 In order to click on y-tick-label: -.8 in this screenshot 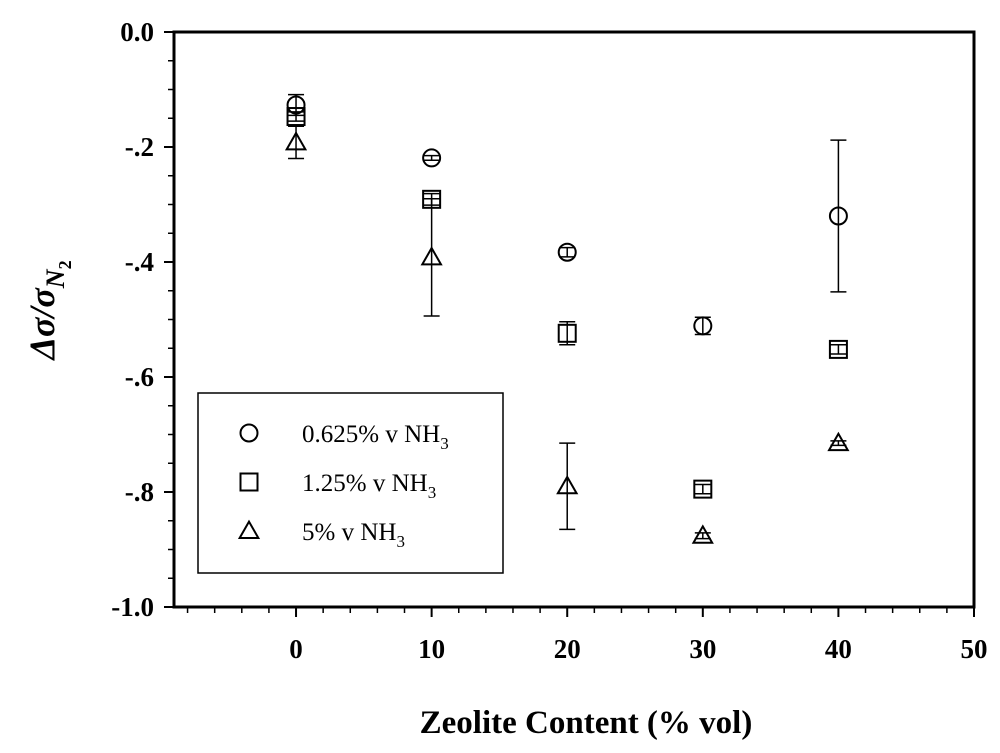, I will do `click(139, 492)`.